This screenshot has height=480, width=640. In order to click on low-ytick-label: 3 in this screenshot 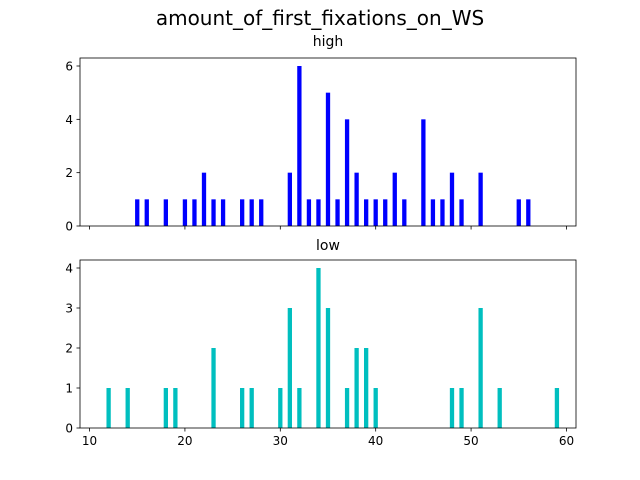, I will do `click(69, 309)`.